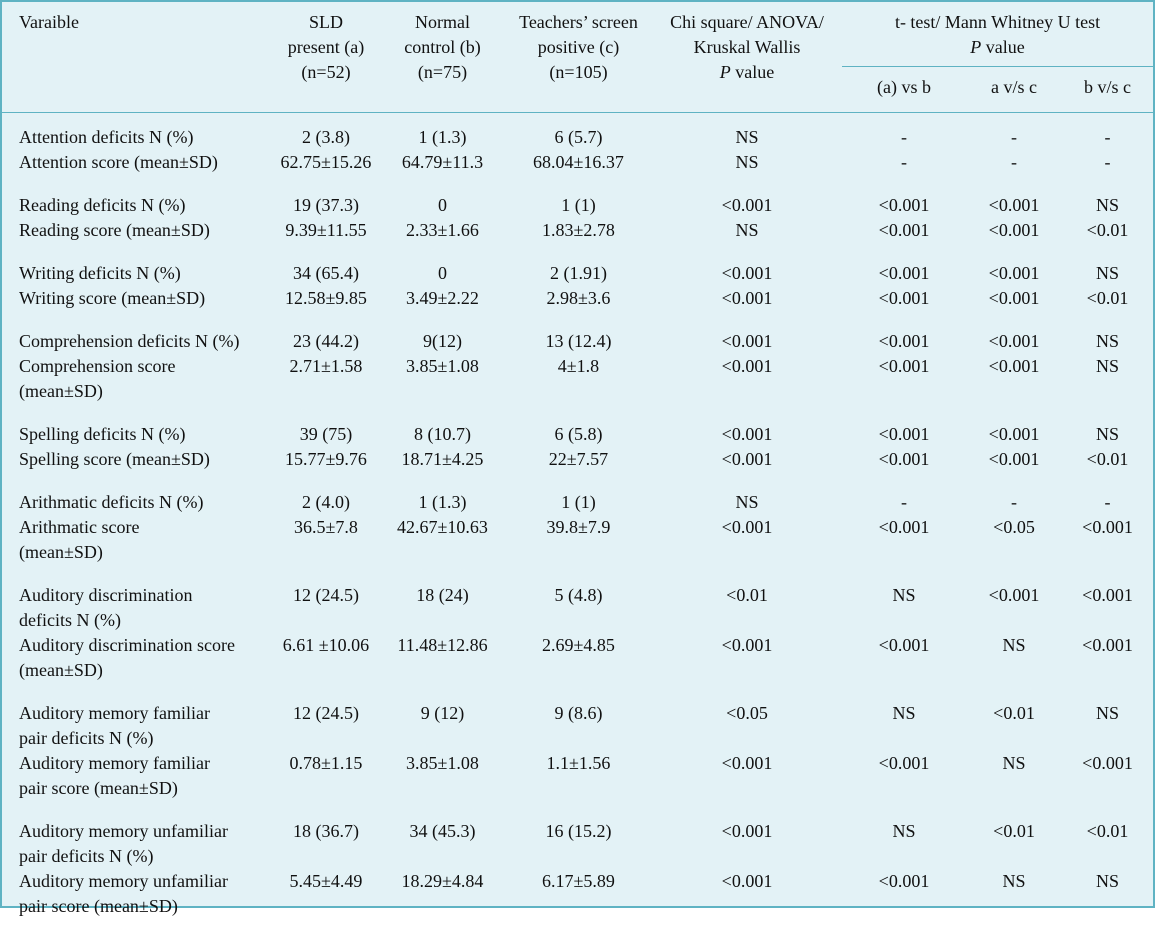 The width and height of the screenshot is (1155, 925). I want to click on header-sld-line3: (n=52), so click(325, 72).